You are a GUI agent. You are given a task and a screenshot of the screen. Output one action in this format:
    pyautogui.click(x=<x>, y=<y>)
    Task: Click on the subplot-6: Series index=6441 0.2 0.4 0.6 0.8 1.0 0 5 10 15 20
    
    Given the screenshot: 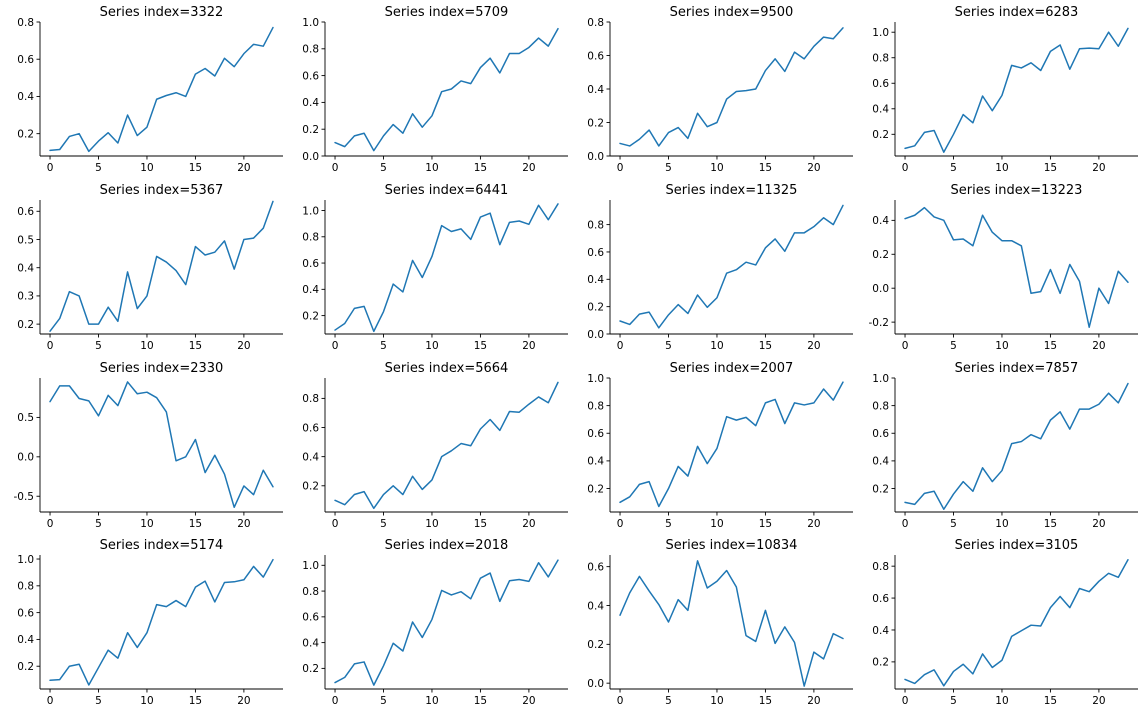 What is the action you would take?
    pyautogui.click(x=435, y=267)
    